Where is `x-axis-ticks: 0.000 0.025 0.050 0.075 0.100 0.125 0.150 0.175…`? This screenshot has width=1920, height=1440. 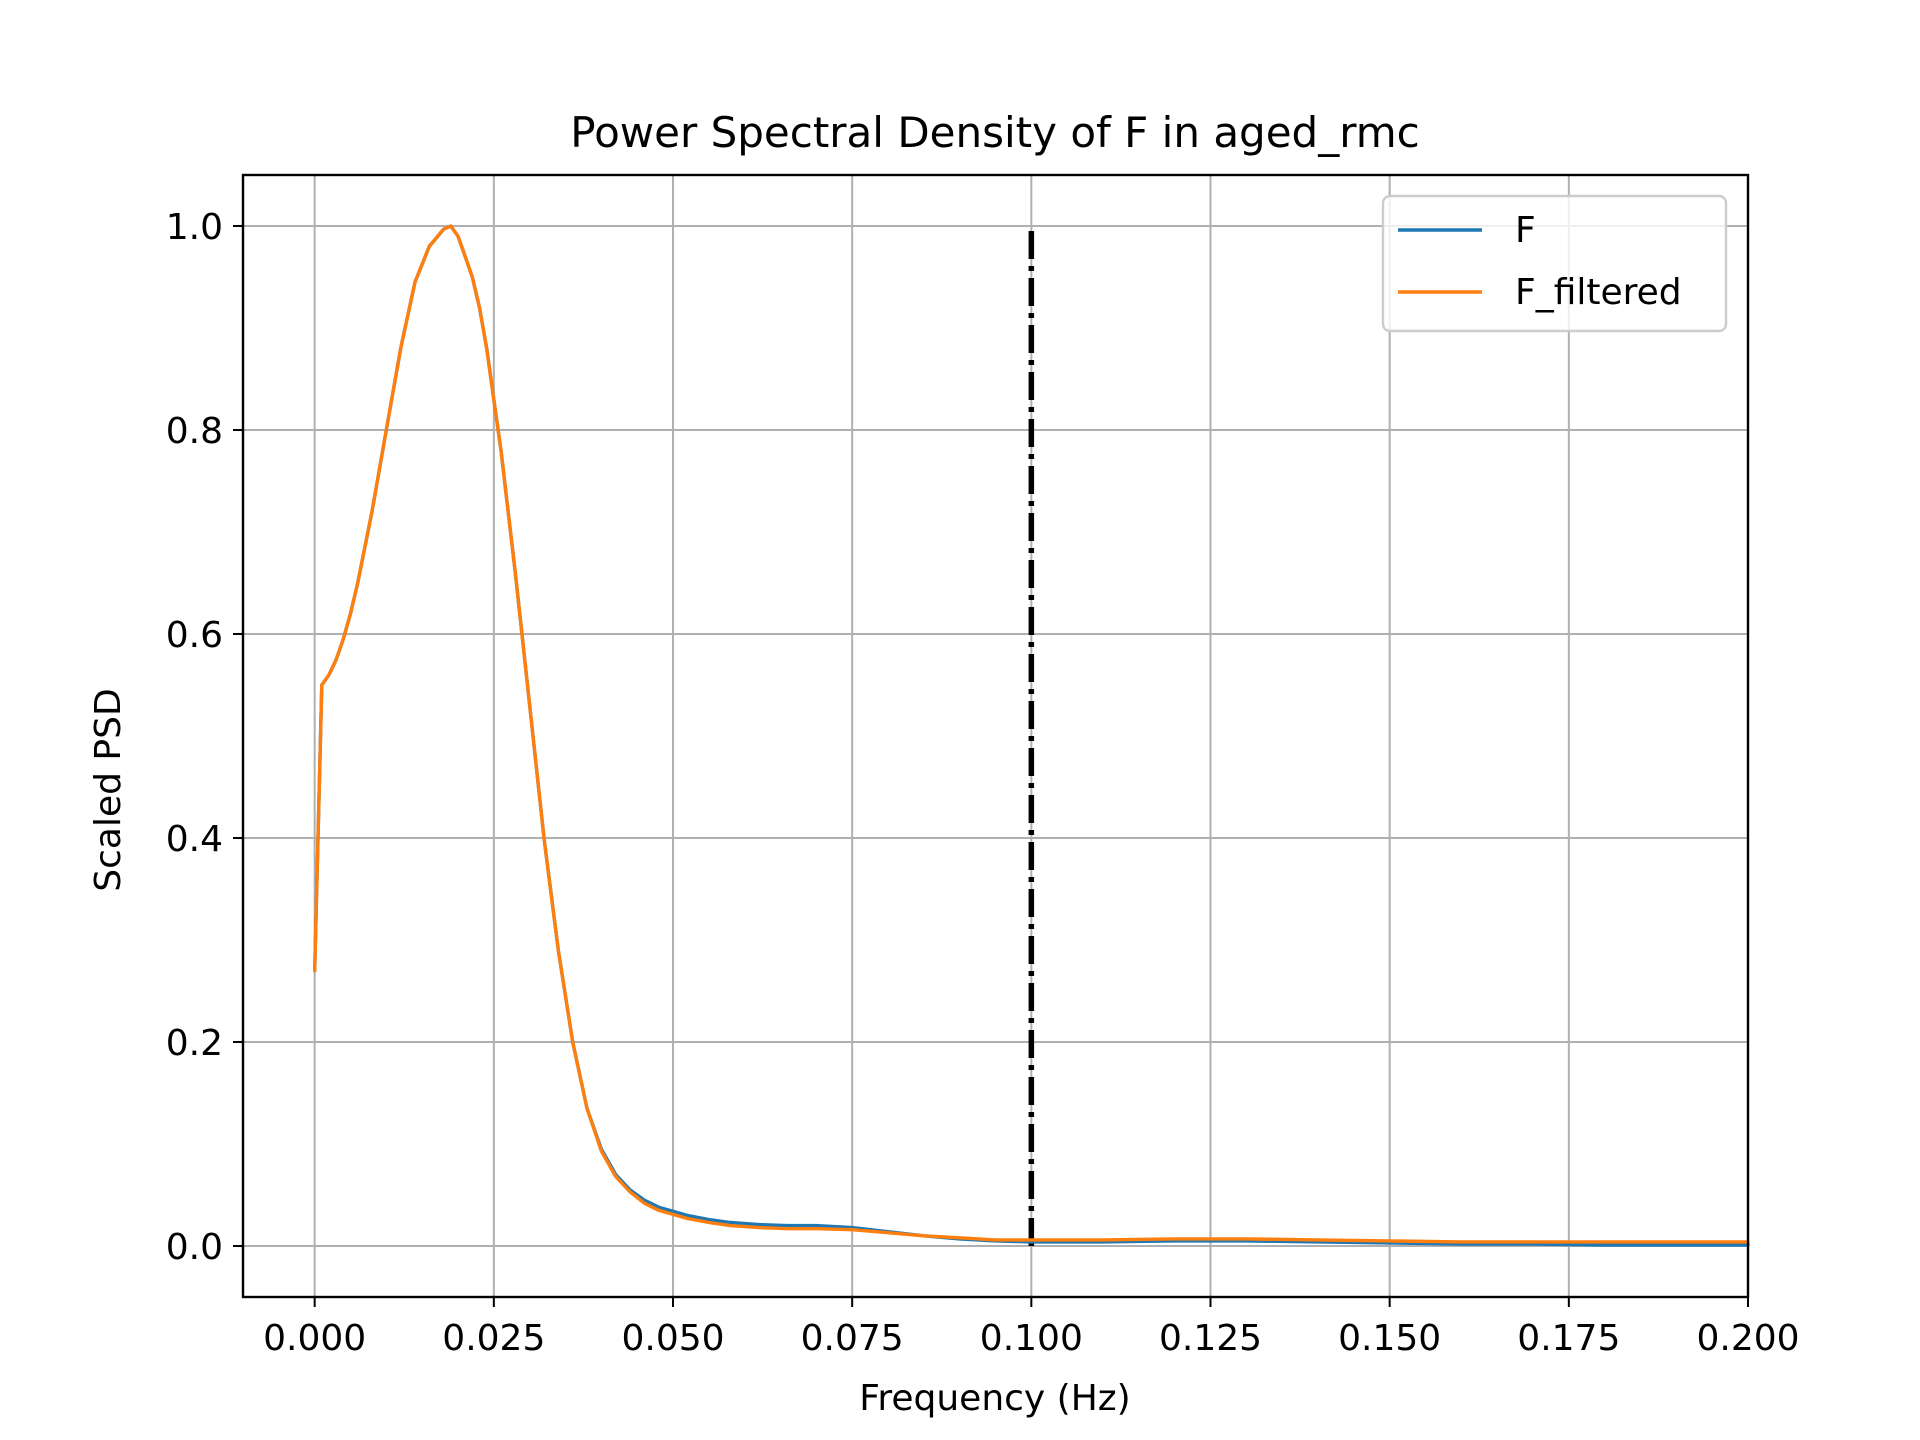 x-axis-ticks: 0.000 0.025 0.050 0.075 0.100 0.125 0.150 0.175… is located at coordinates (1031, 1328).